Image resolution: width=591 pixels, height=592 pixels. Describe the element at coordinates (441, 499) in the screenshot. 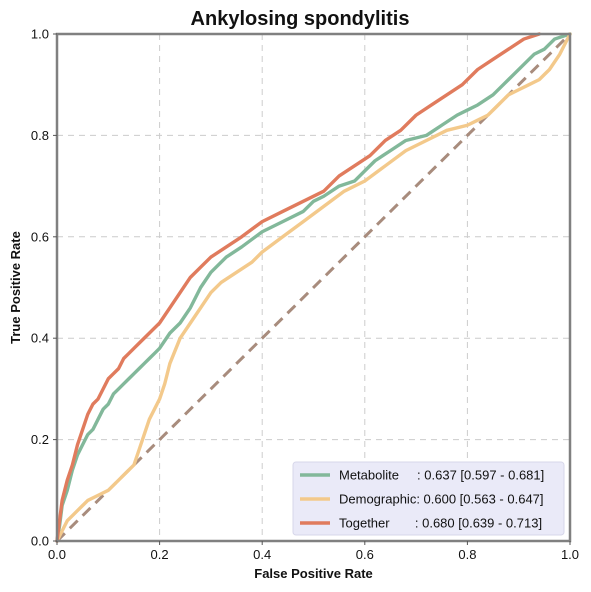

I see `legend-label-demographic: Demographic: 0.600 [0.563 - 0.647]` at that location.